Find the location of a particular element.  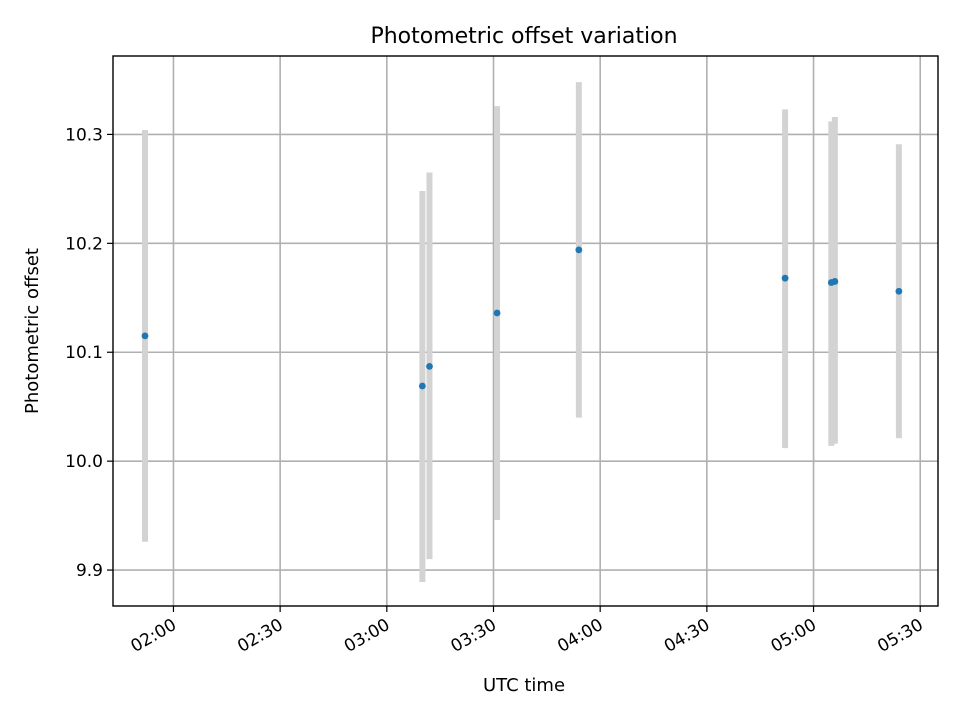

x-tick-label: 02:30 is located at coordinates (260, 636).